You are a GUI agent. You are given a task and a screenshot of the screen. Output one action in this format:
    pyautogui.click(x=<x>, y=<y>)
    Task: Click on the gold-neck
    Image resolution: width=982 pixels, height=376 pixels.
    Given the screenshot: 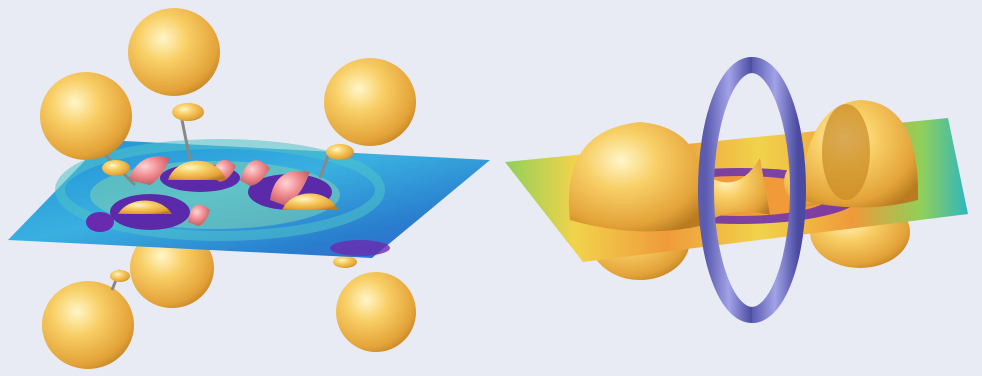 What is the action you would take?
    pyautogui.click(x=735, y=190)
    